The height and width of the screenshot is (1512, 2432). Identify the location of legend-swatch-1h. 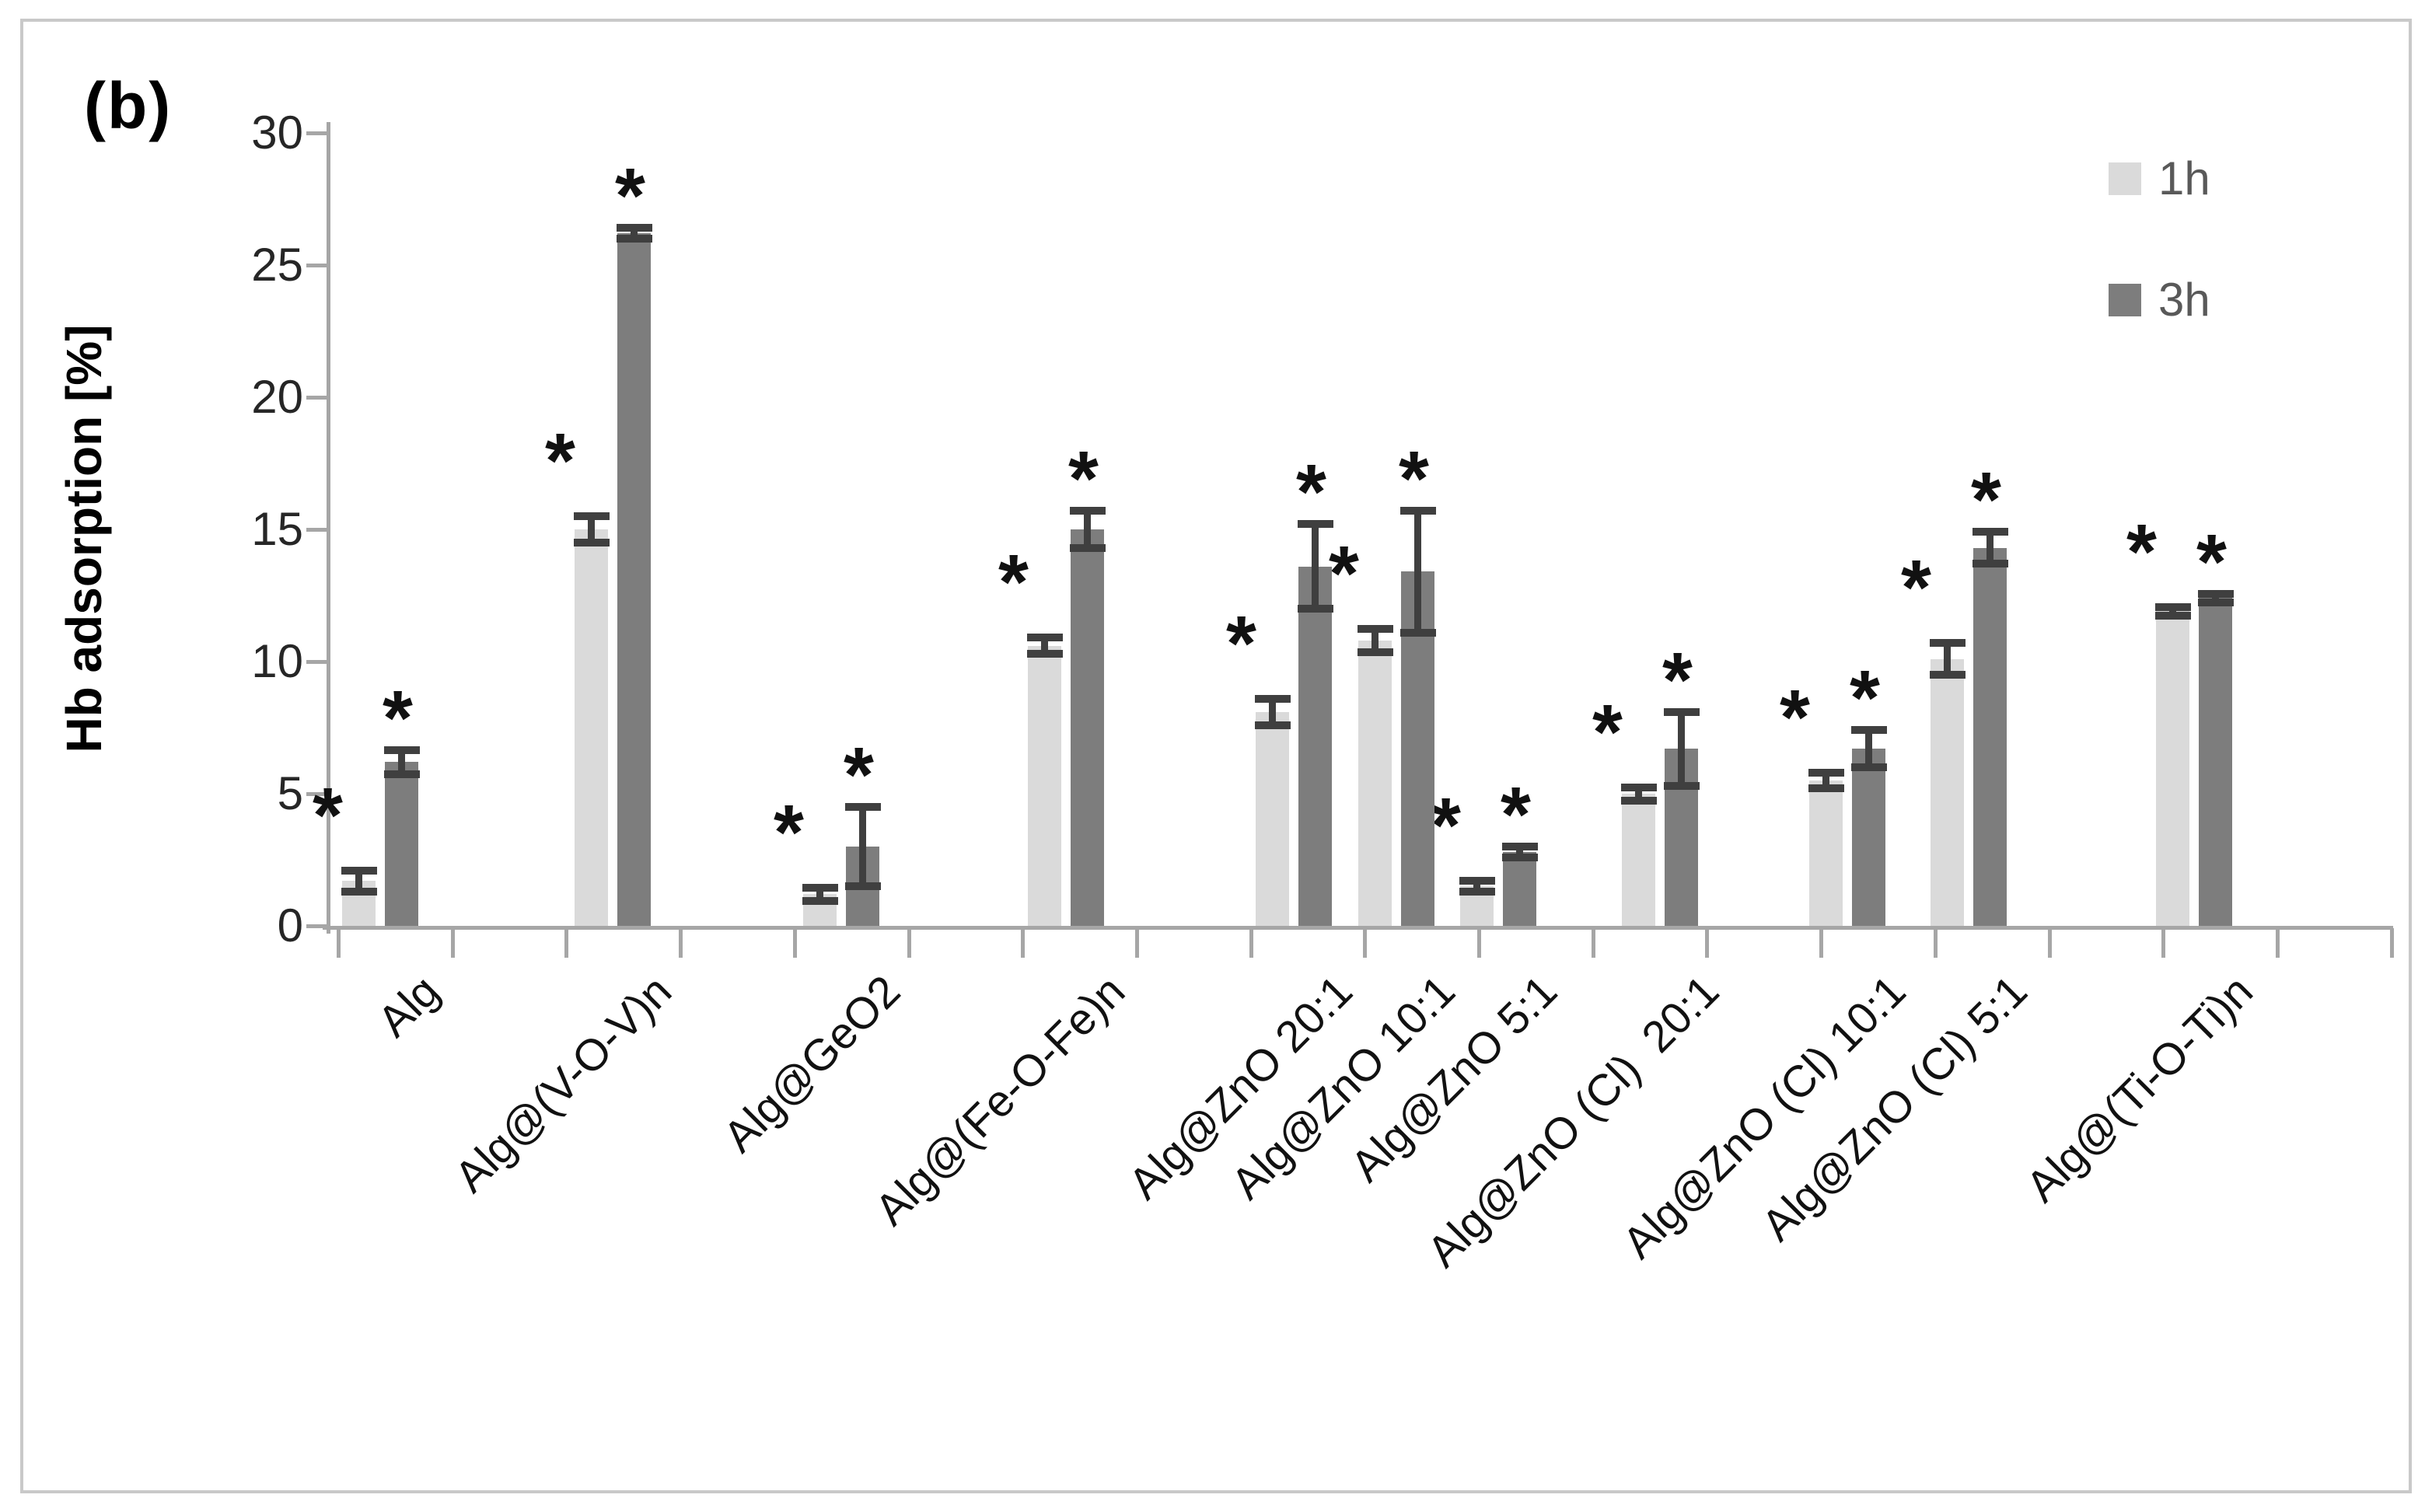
(2125, 178).